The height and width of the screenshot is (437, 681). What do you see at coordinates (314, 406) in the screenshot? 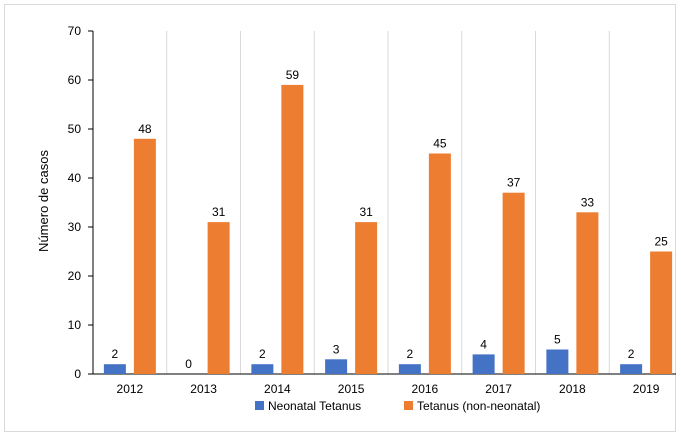
I see `legend-label: Neonatal Tetanus` at bounding box center [314, 406].